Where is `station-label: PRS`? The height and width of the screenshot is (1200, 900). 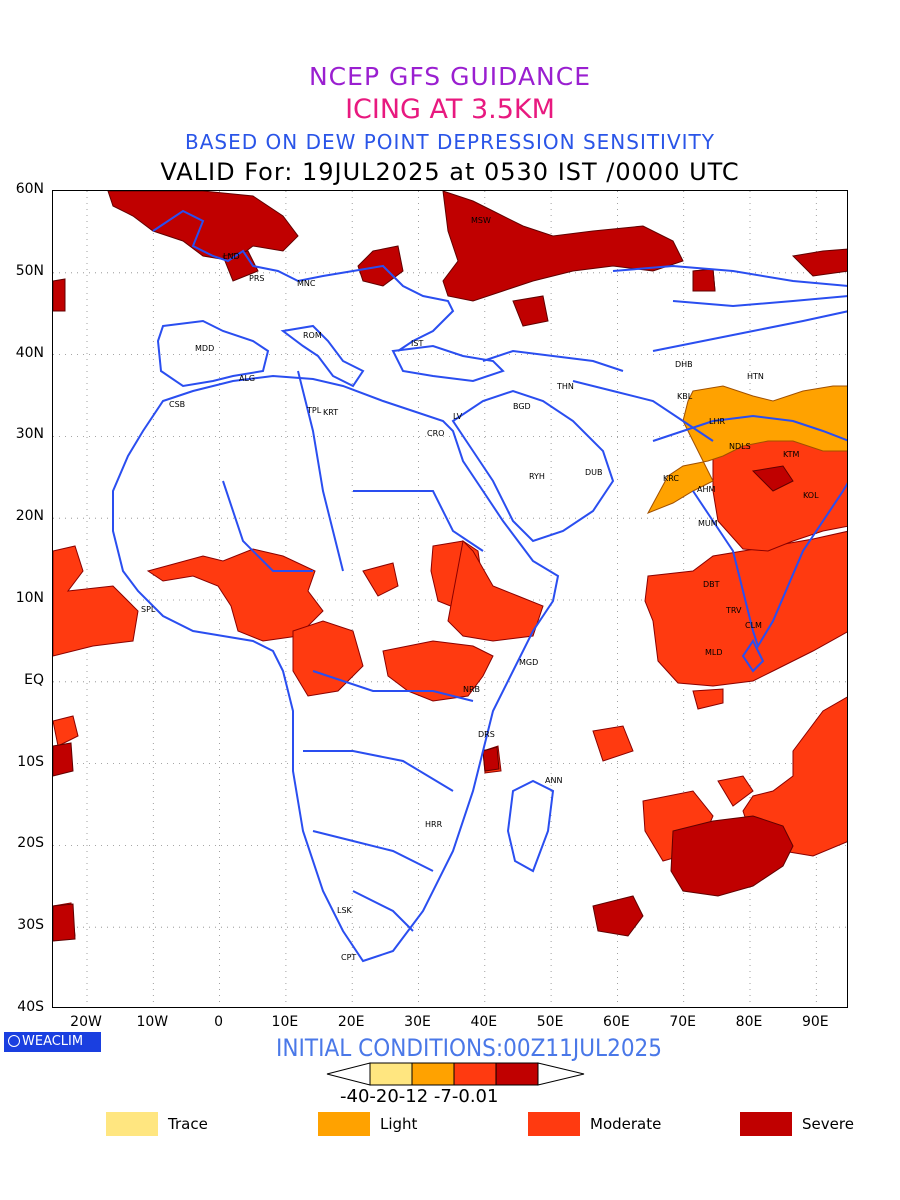 station-label: PRS is located at coordinates (256, 278).